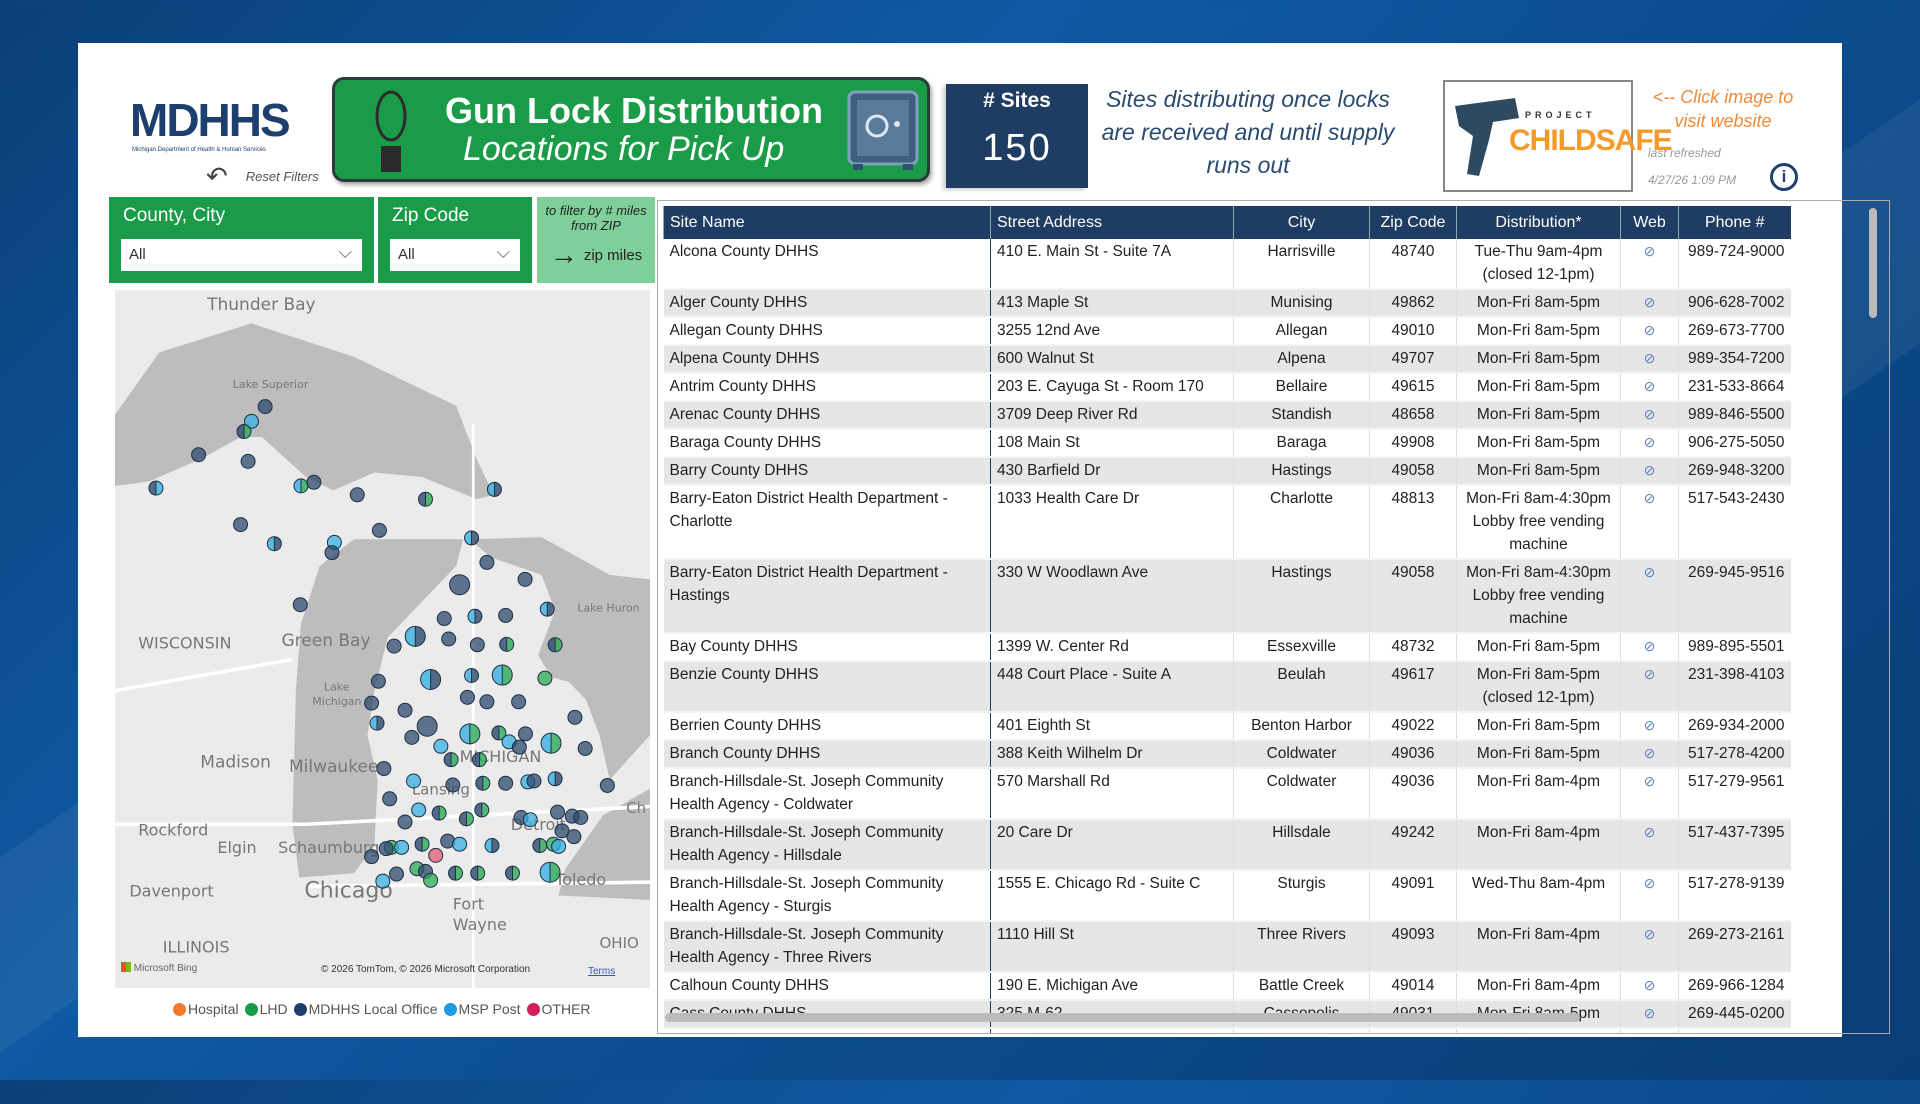  I want to click on column-header: City, so click(1301, 222).